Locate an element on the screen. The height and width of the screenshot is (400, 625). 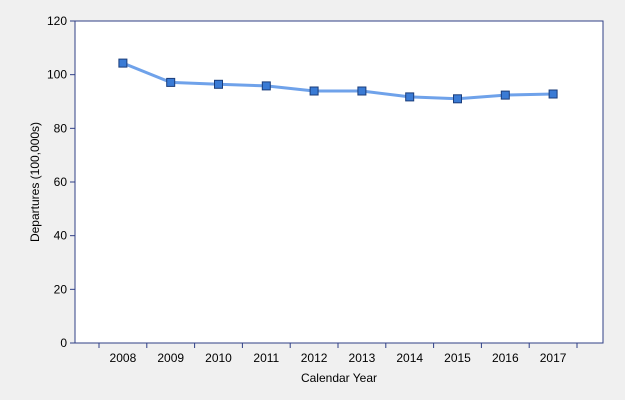
y-tick-label: 80 is located at coordinates (61, 128).